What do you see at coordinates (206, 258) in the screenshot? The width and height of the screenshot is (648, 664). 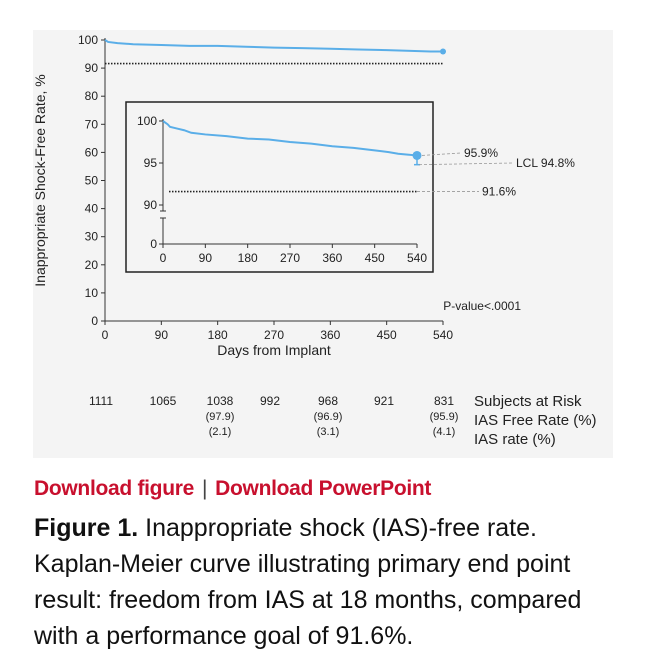 I see `inset-x-tick-label: 90` at bounding box center [206, 258].